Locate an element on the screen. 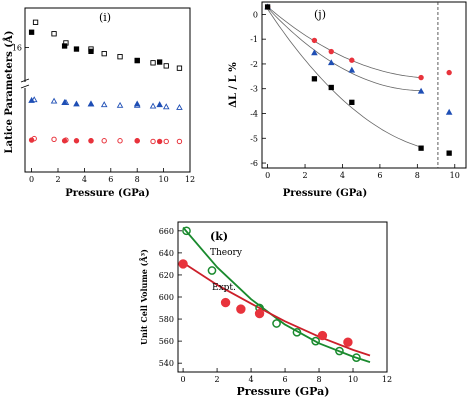 The image size is (474, 402). panel-j-x-tick-label: 2 is located at coordinates (304, 175).